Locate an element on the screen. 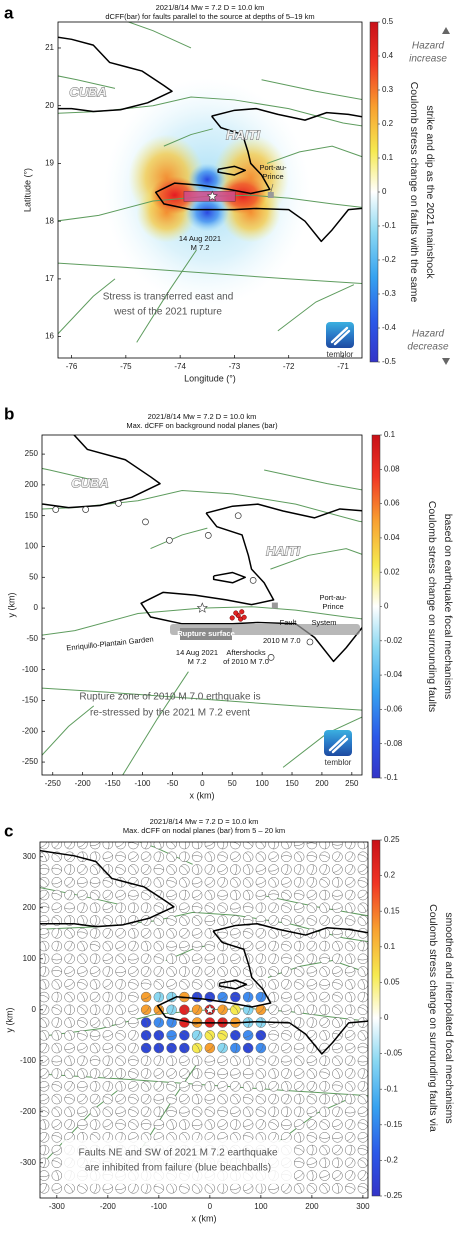 The height and width of the screenshot is (1234, 474). y-tick-label: 0 is located at coordinates (36, 607).